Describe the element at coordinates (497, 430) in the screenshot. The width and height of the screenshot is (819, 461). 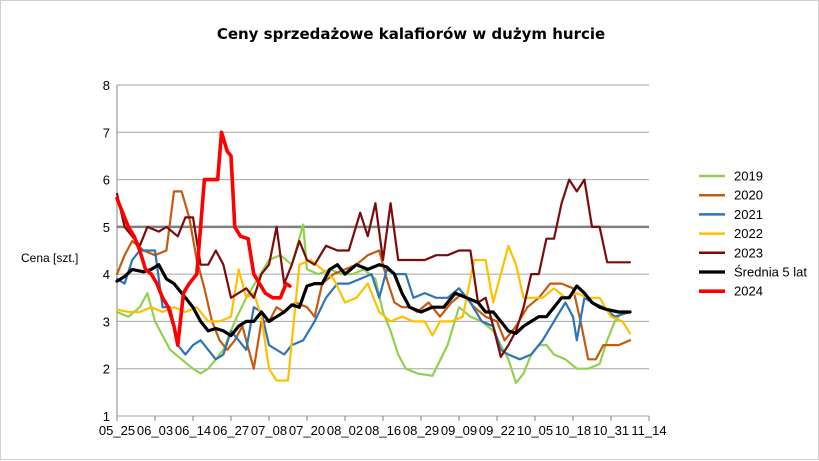
I see `x-tick-label: 09_22` at that location.